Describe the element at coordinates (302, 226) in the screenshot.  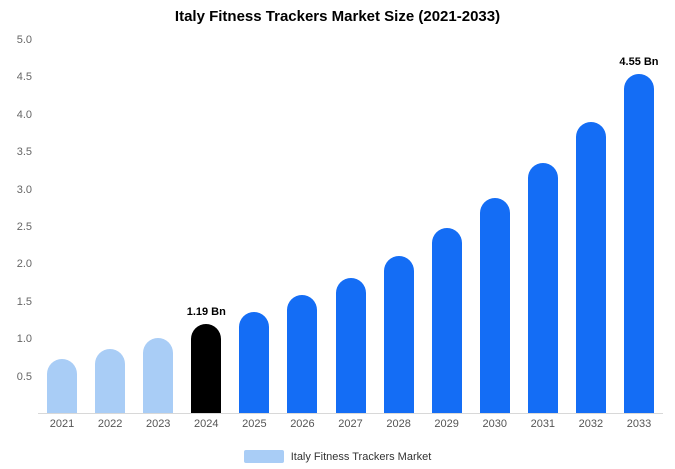
I see `bar-slot-2026` at that location.